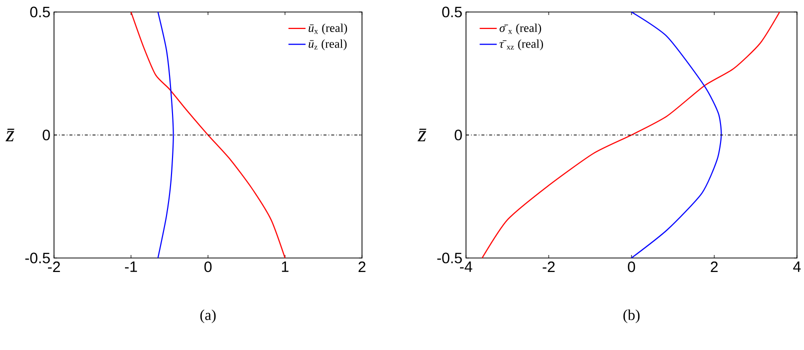 The image size is (804, 350). I want to click on x-tick-label: -1, so click(131, 267).